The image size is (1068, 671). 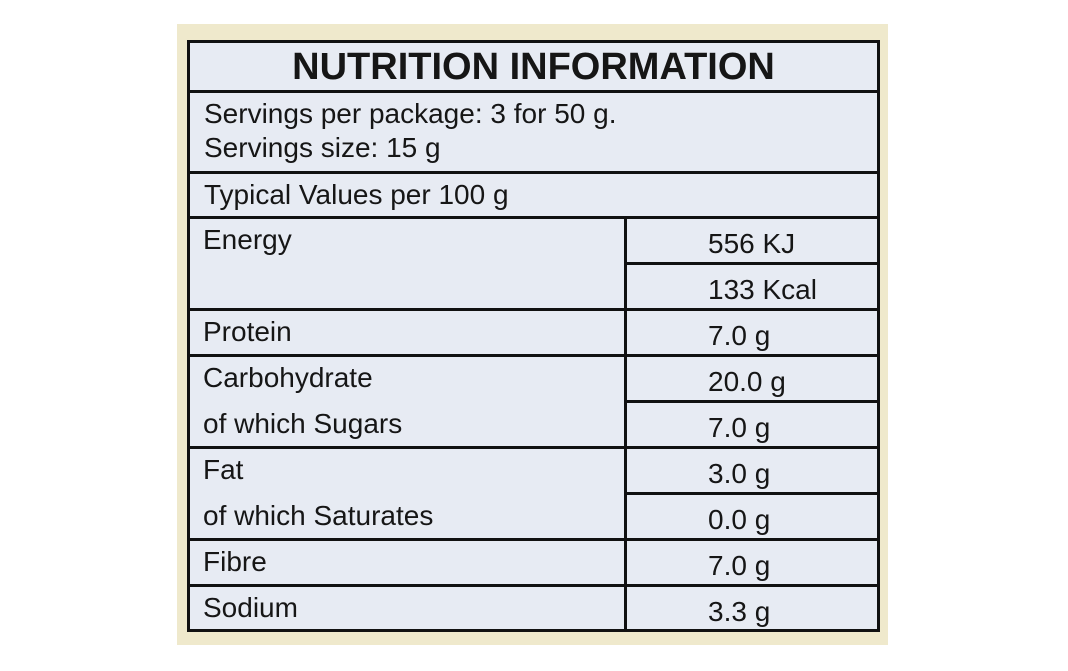 I want to click on row-label: Protein, so click(x=247, y=331).